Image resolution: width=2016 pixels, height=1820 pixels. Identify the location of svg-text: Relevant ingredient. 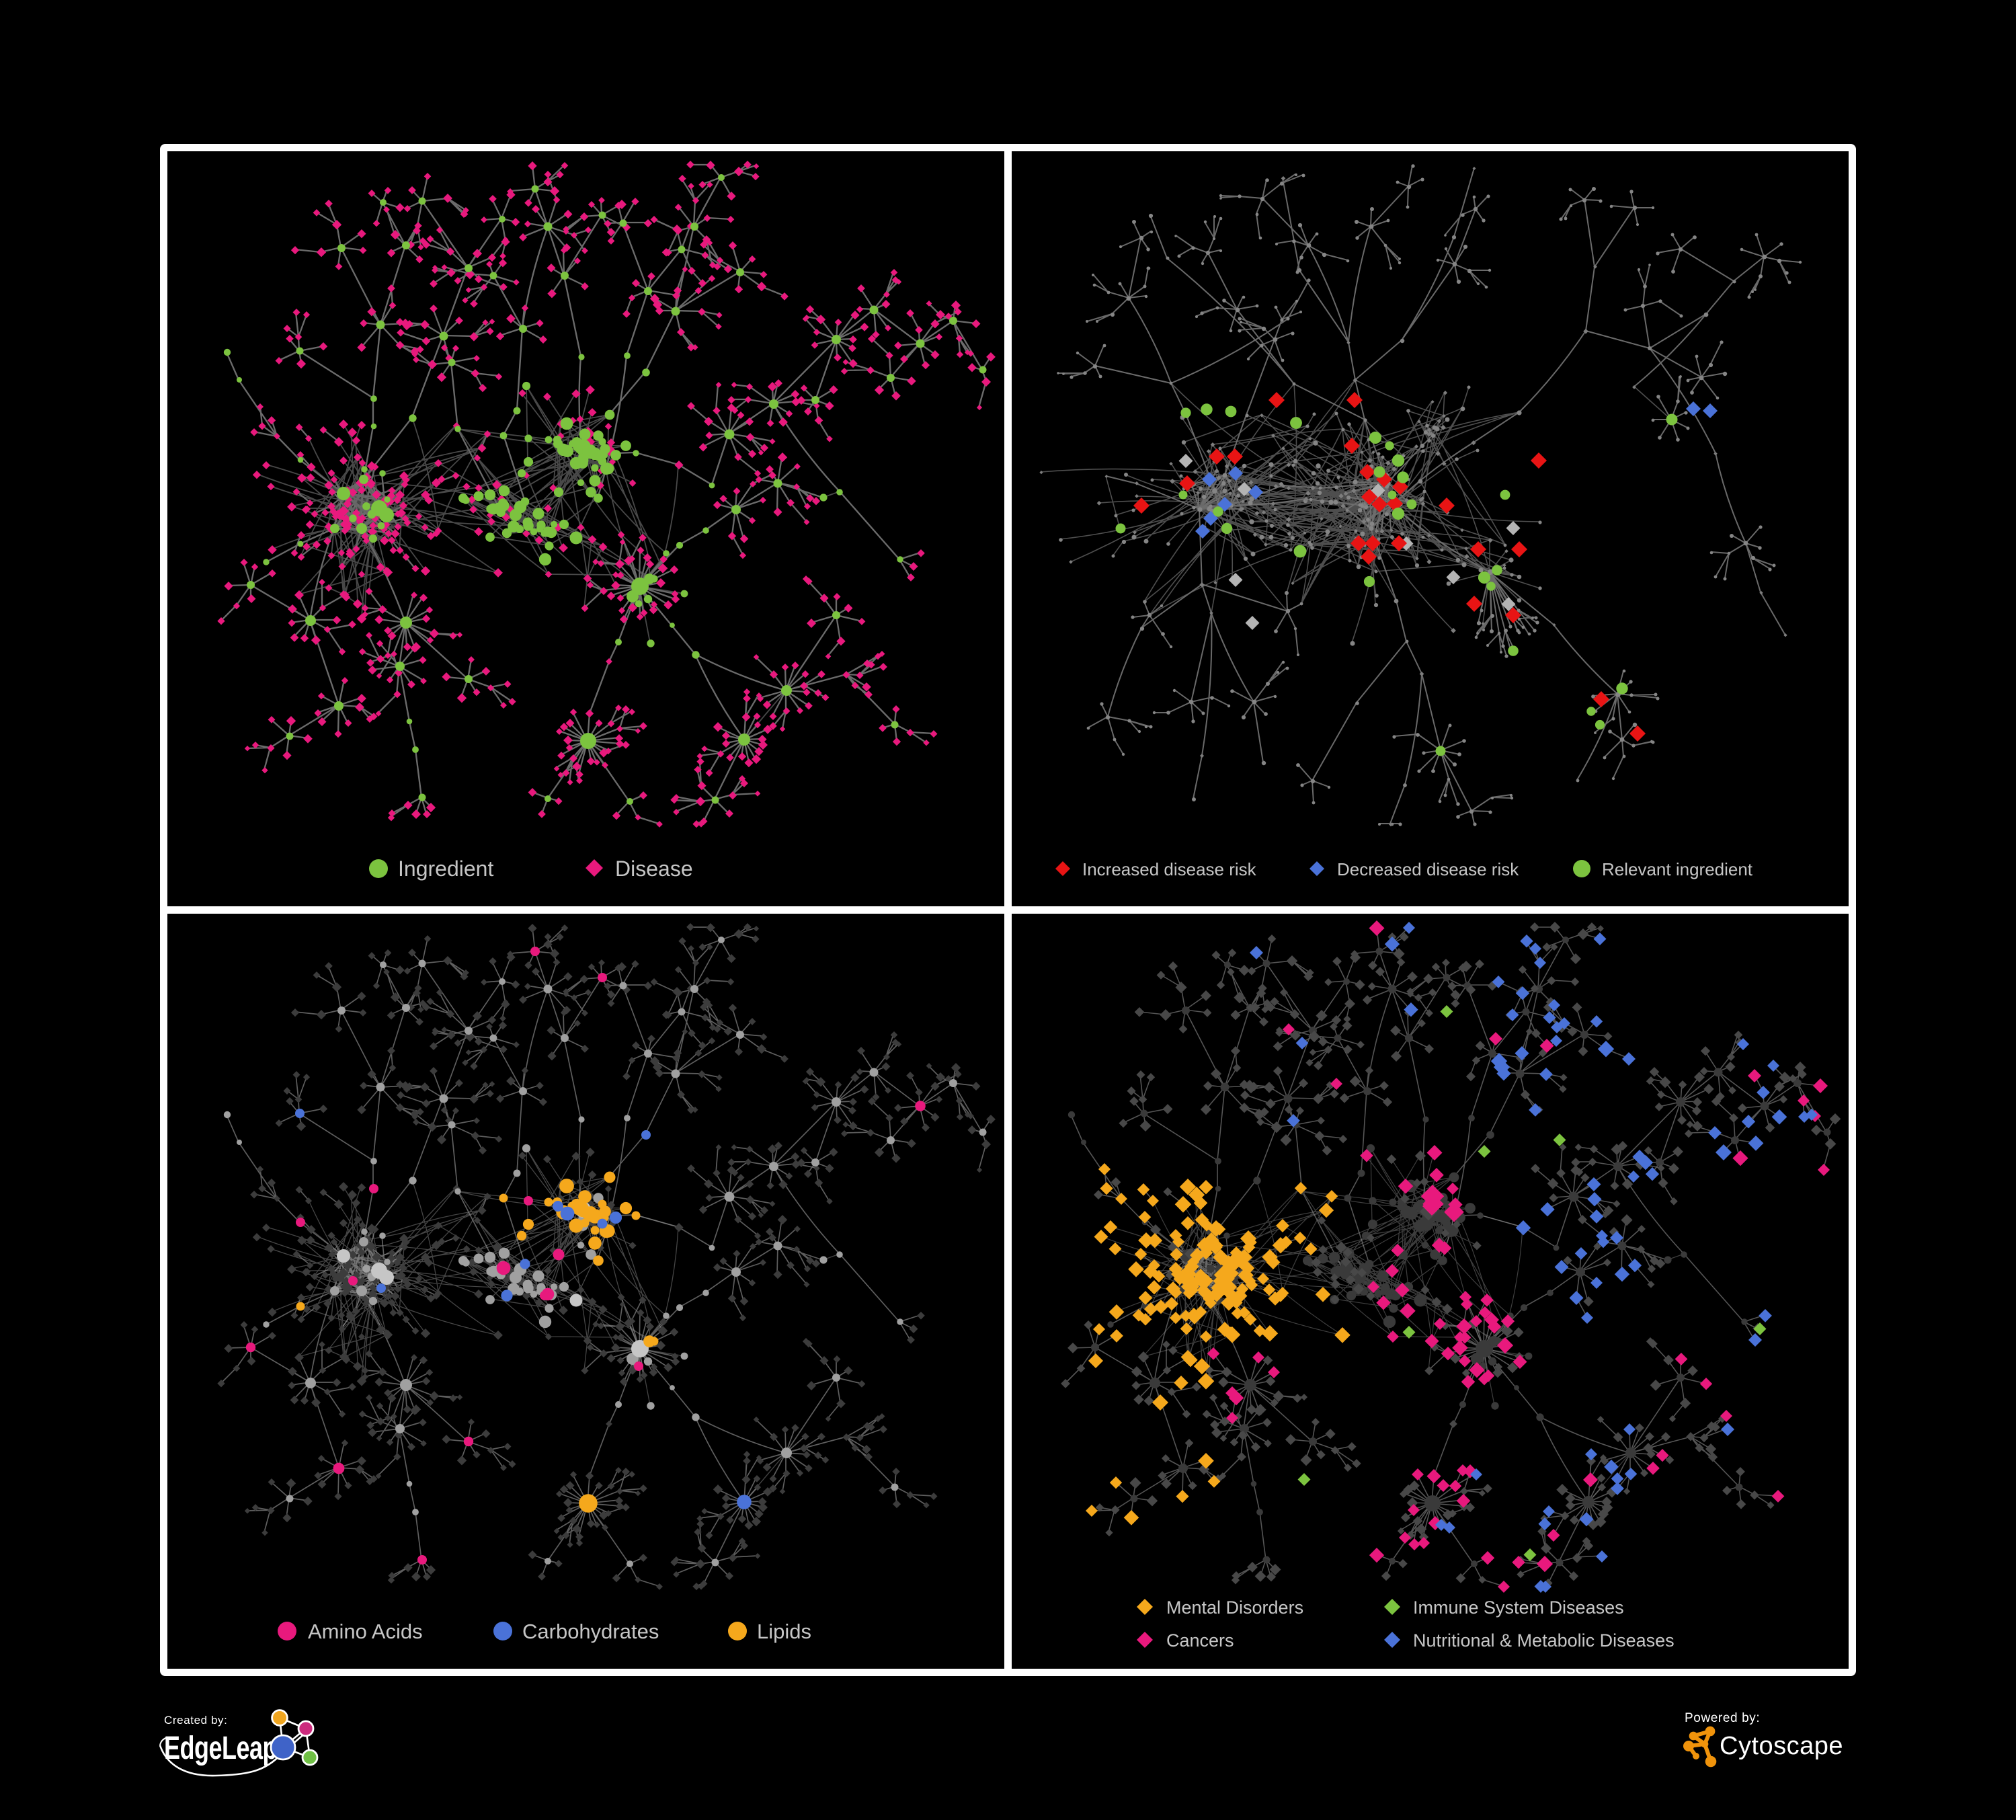
(1677, 869).